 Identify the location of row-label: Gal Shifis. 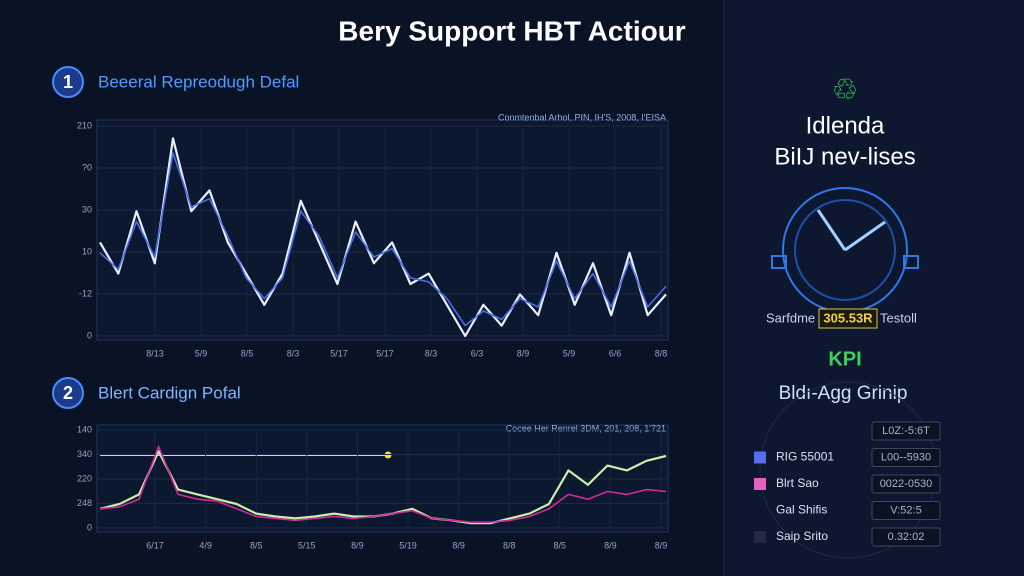
(801, 510).